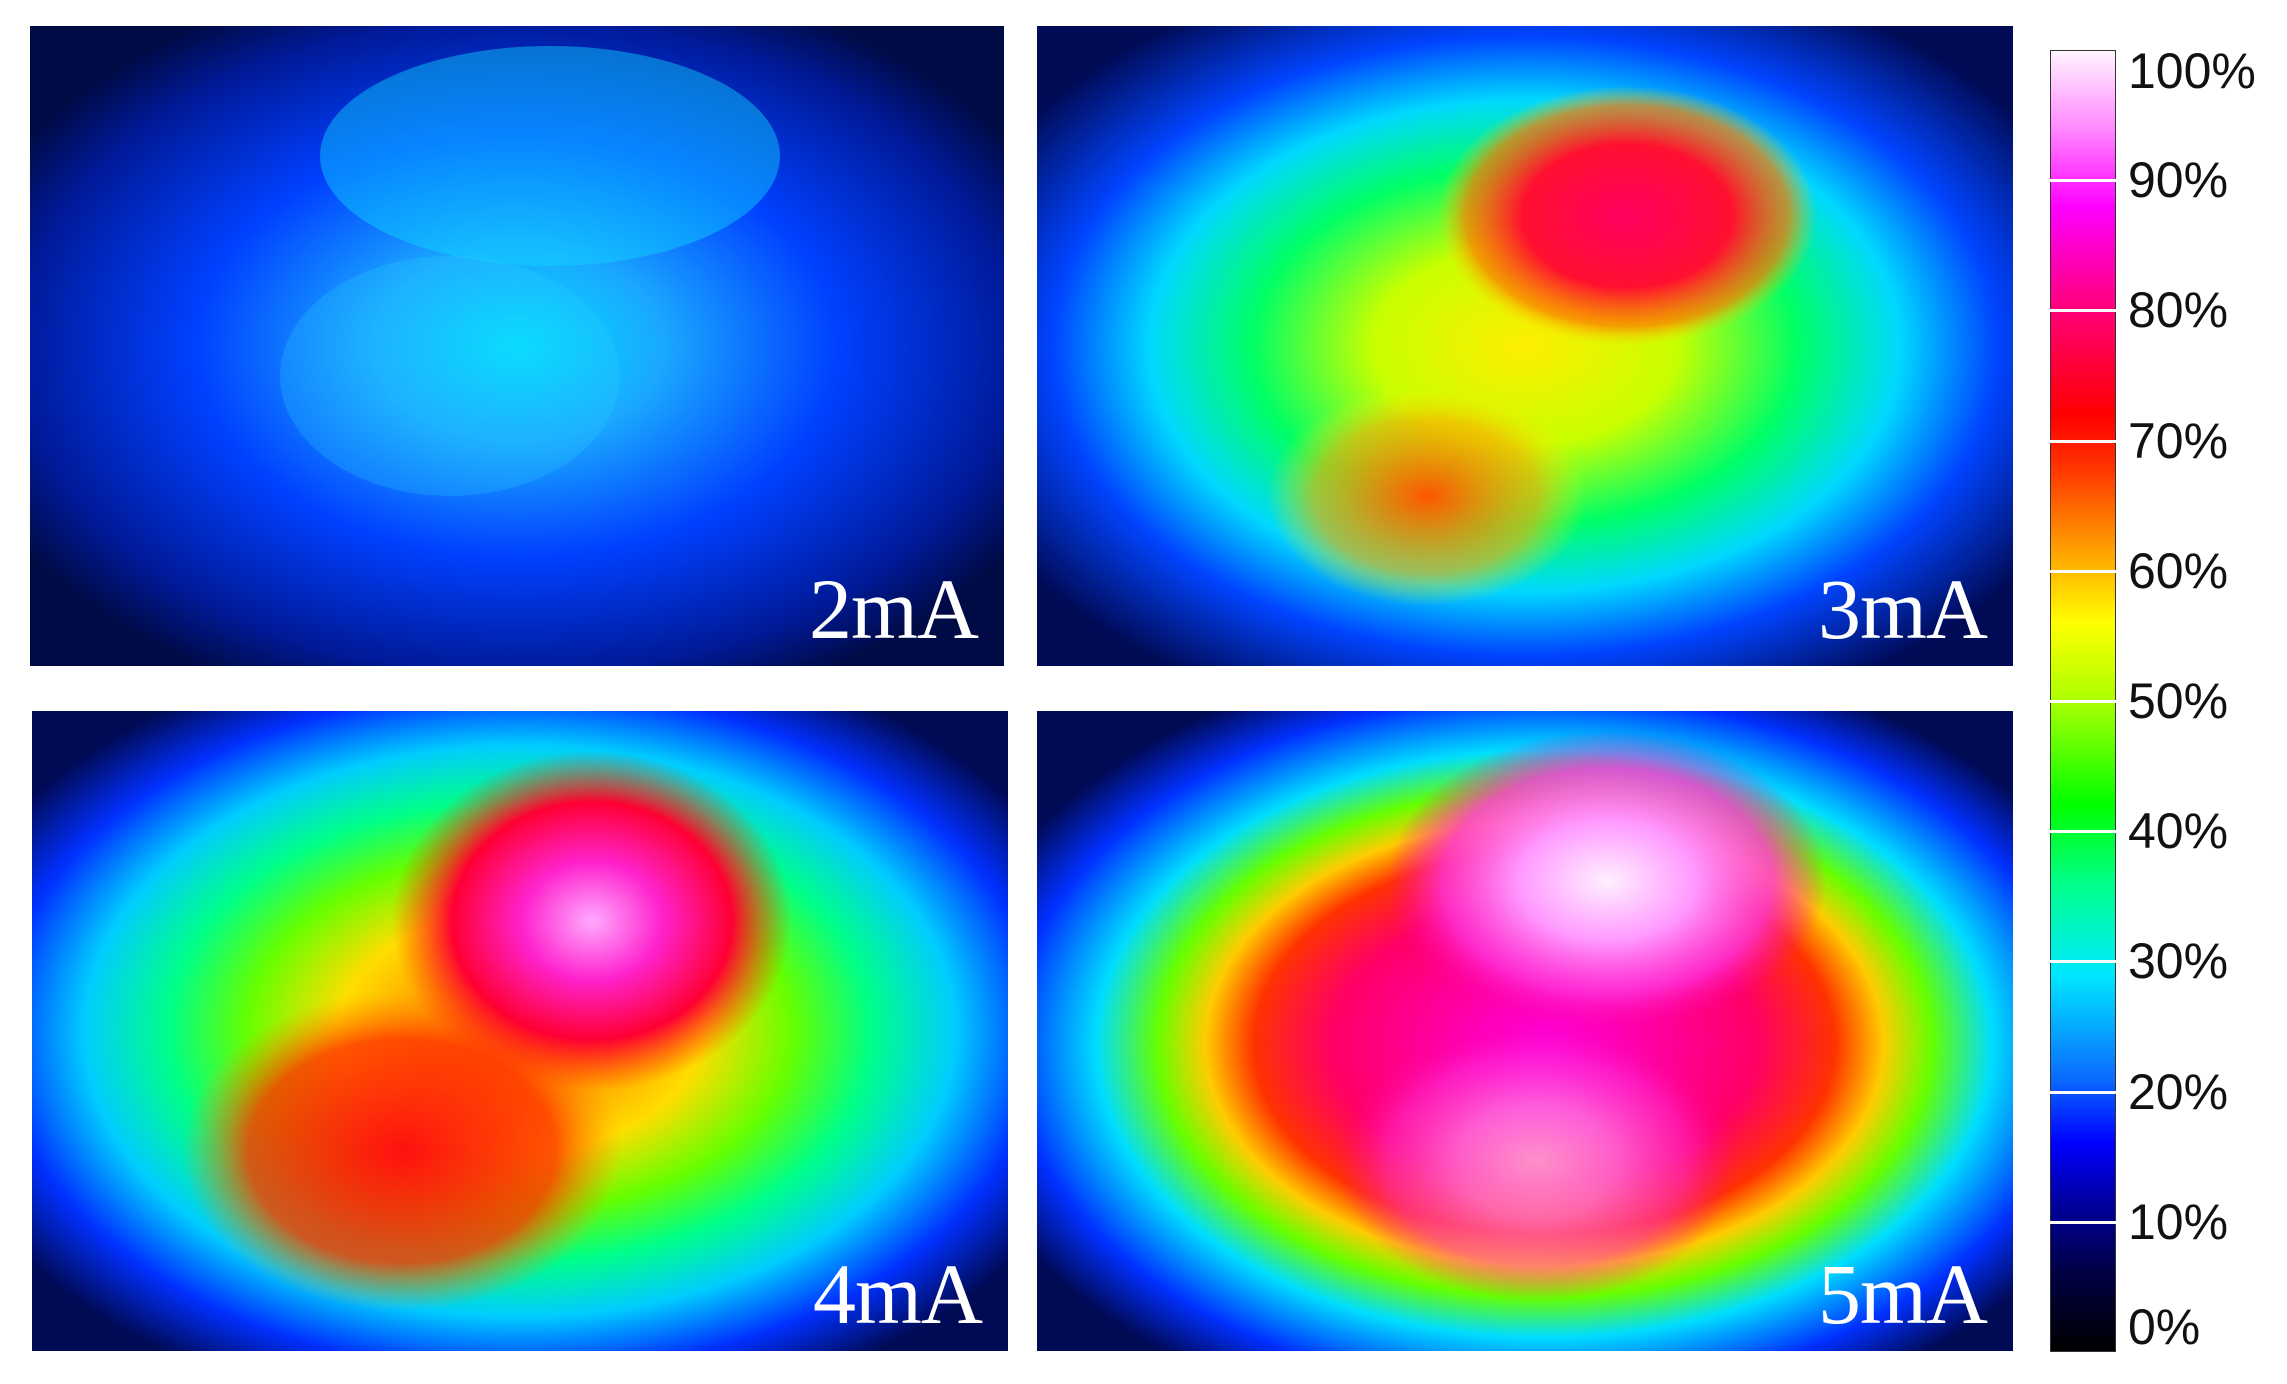 The height and width of the screenshot is (1384, 2287). I want to click on panel-label: 4mA, so click(898, 1294).